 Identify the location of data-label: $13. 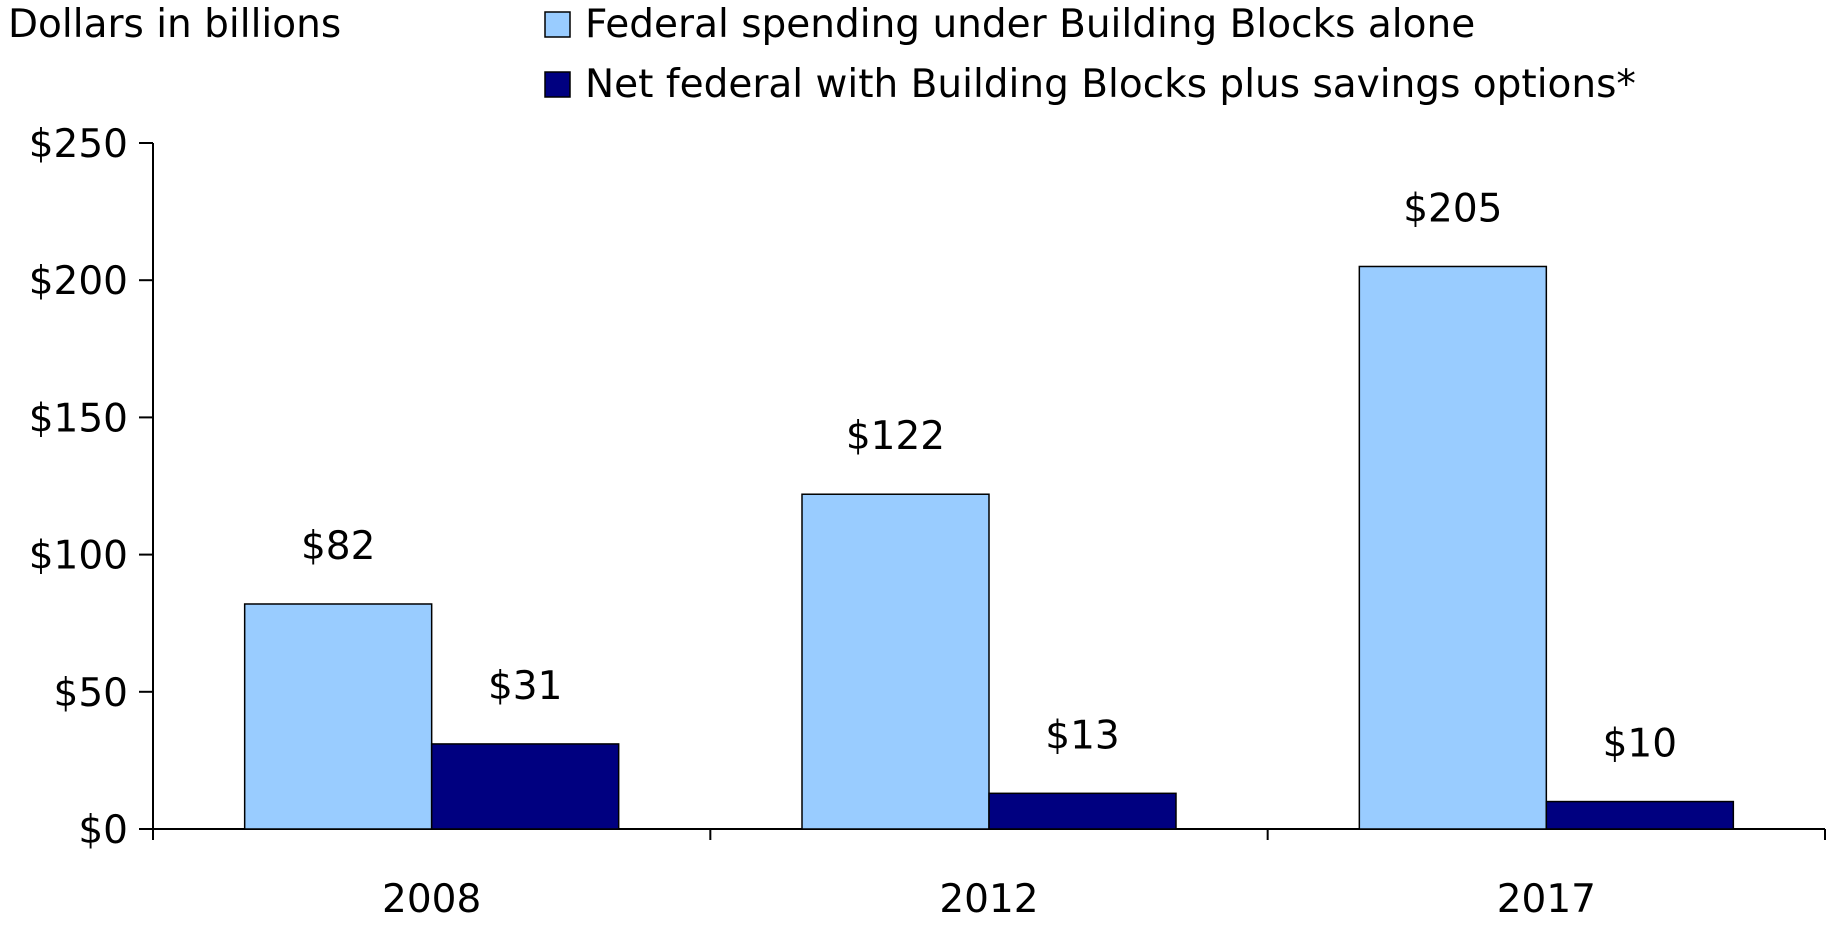
(1082, 735).